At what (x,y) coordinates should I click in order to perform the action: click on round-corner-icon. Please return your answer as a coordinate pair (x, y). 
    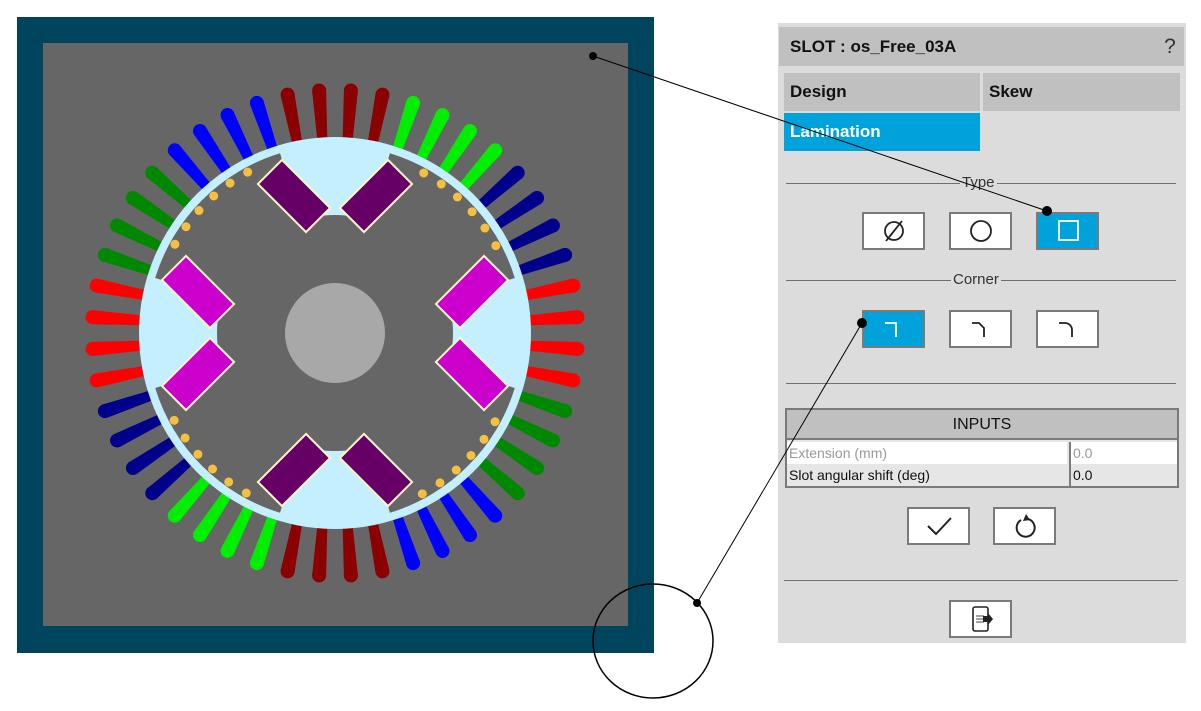
    Looking at the image, I should click on (1065, 329).